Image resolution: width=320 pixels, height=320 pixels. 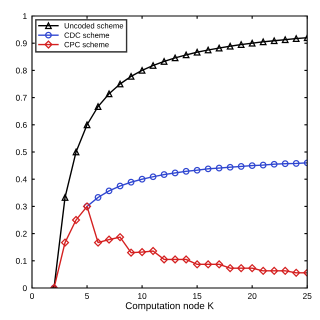 I want to click on y-tick-label: 0.8, so click(x=21, y=71).